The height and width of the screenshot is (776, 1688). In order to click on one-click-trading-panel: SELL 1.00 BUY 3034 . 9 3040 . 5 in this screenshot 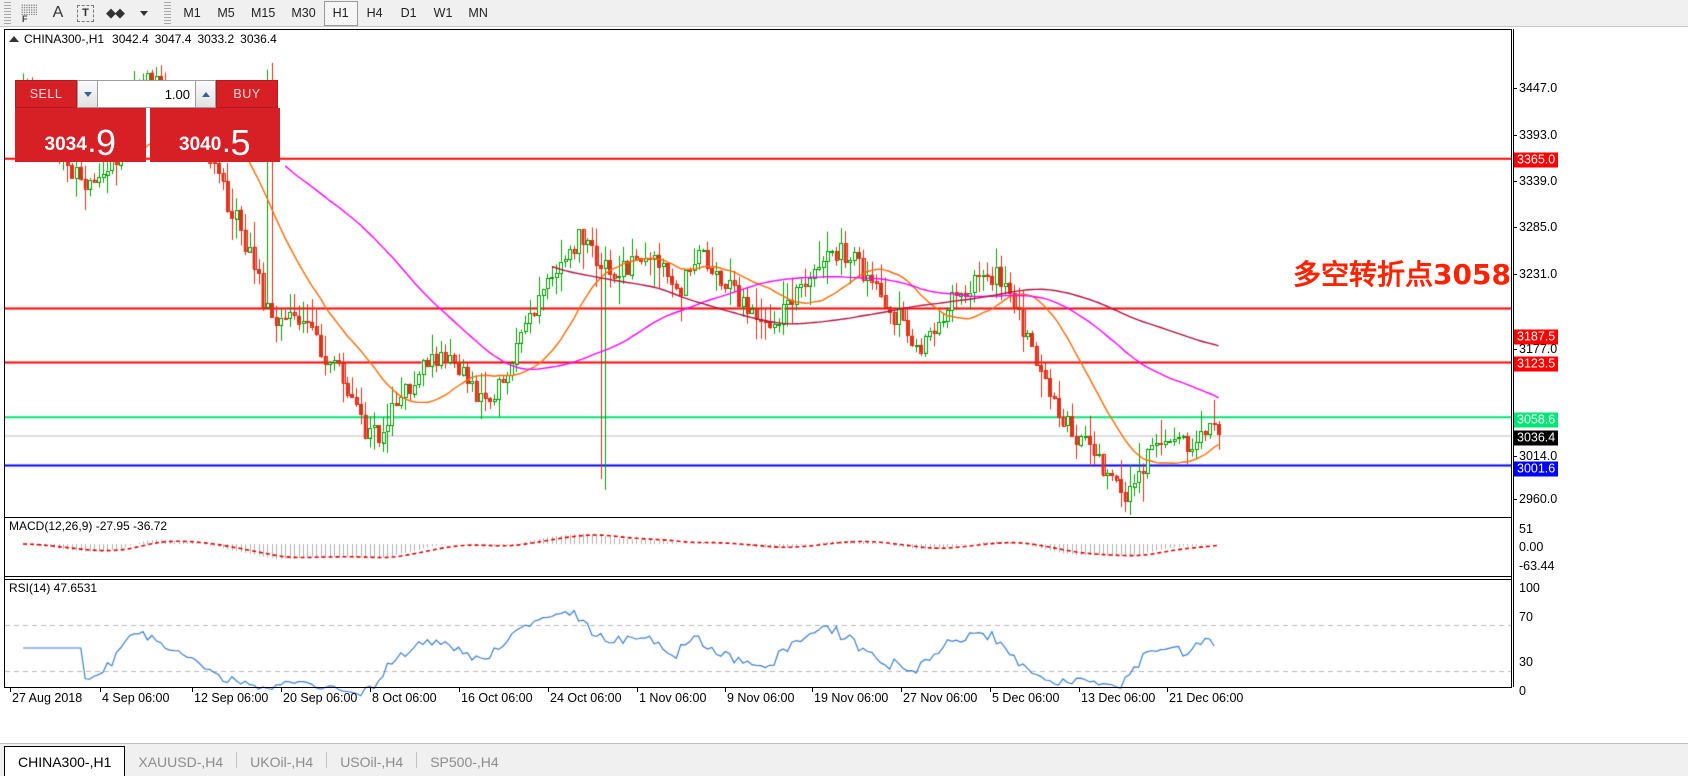, I will do `click(147, 121)`.